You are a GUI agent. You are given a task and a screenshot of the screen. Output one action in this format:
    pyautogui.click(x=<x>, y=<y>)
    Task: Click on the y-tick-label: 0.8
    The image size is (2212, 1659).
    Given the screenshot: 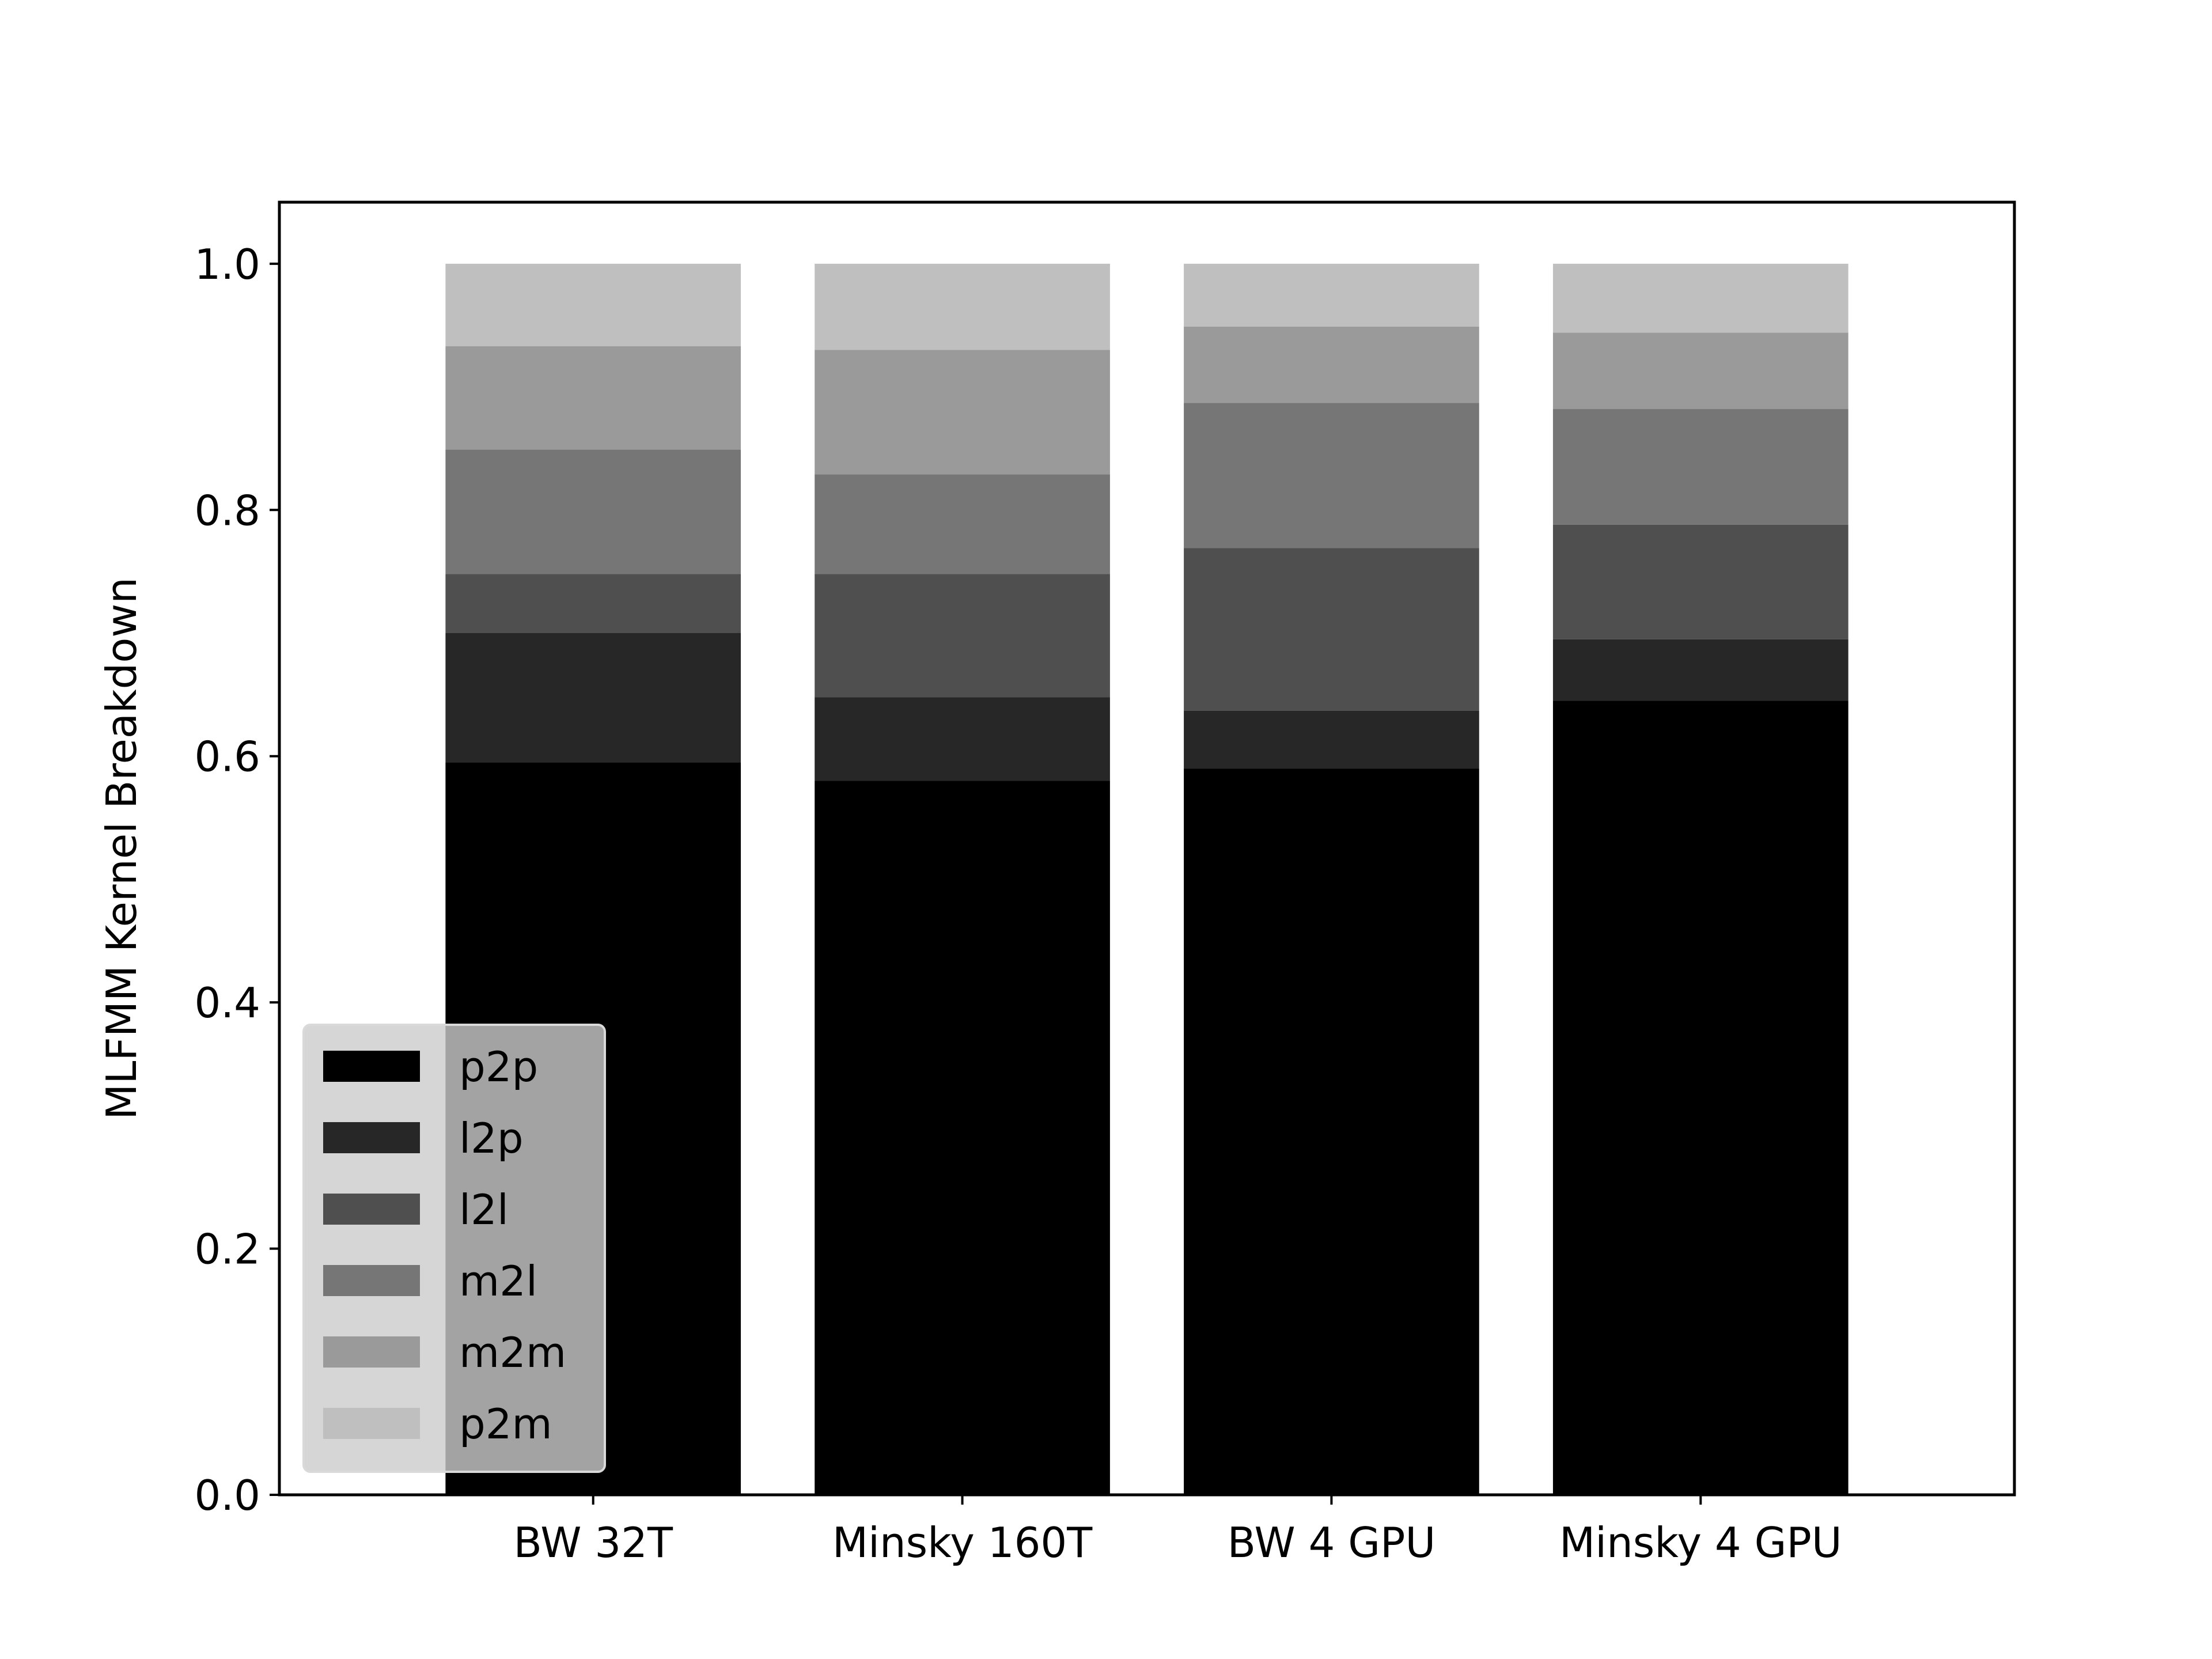 What is the action you would take?
    pyautogui.click(x=227, y=510)
    